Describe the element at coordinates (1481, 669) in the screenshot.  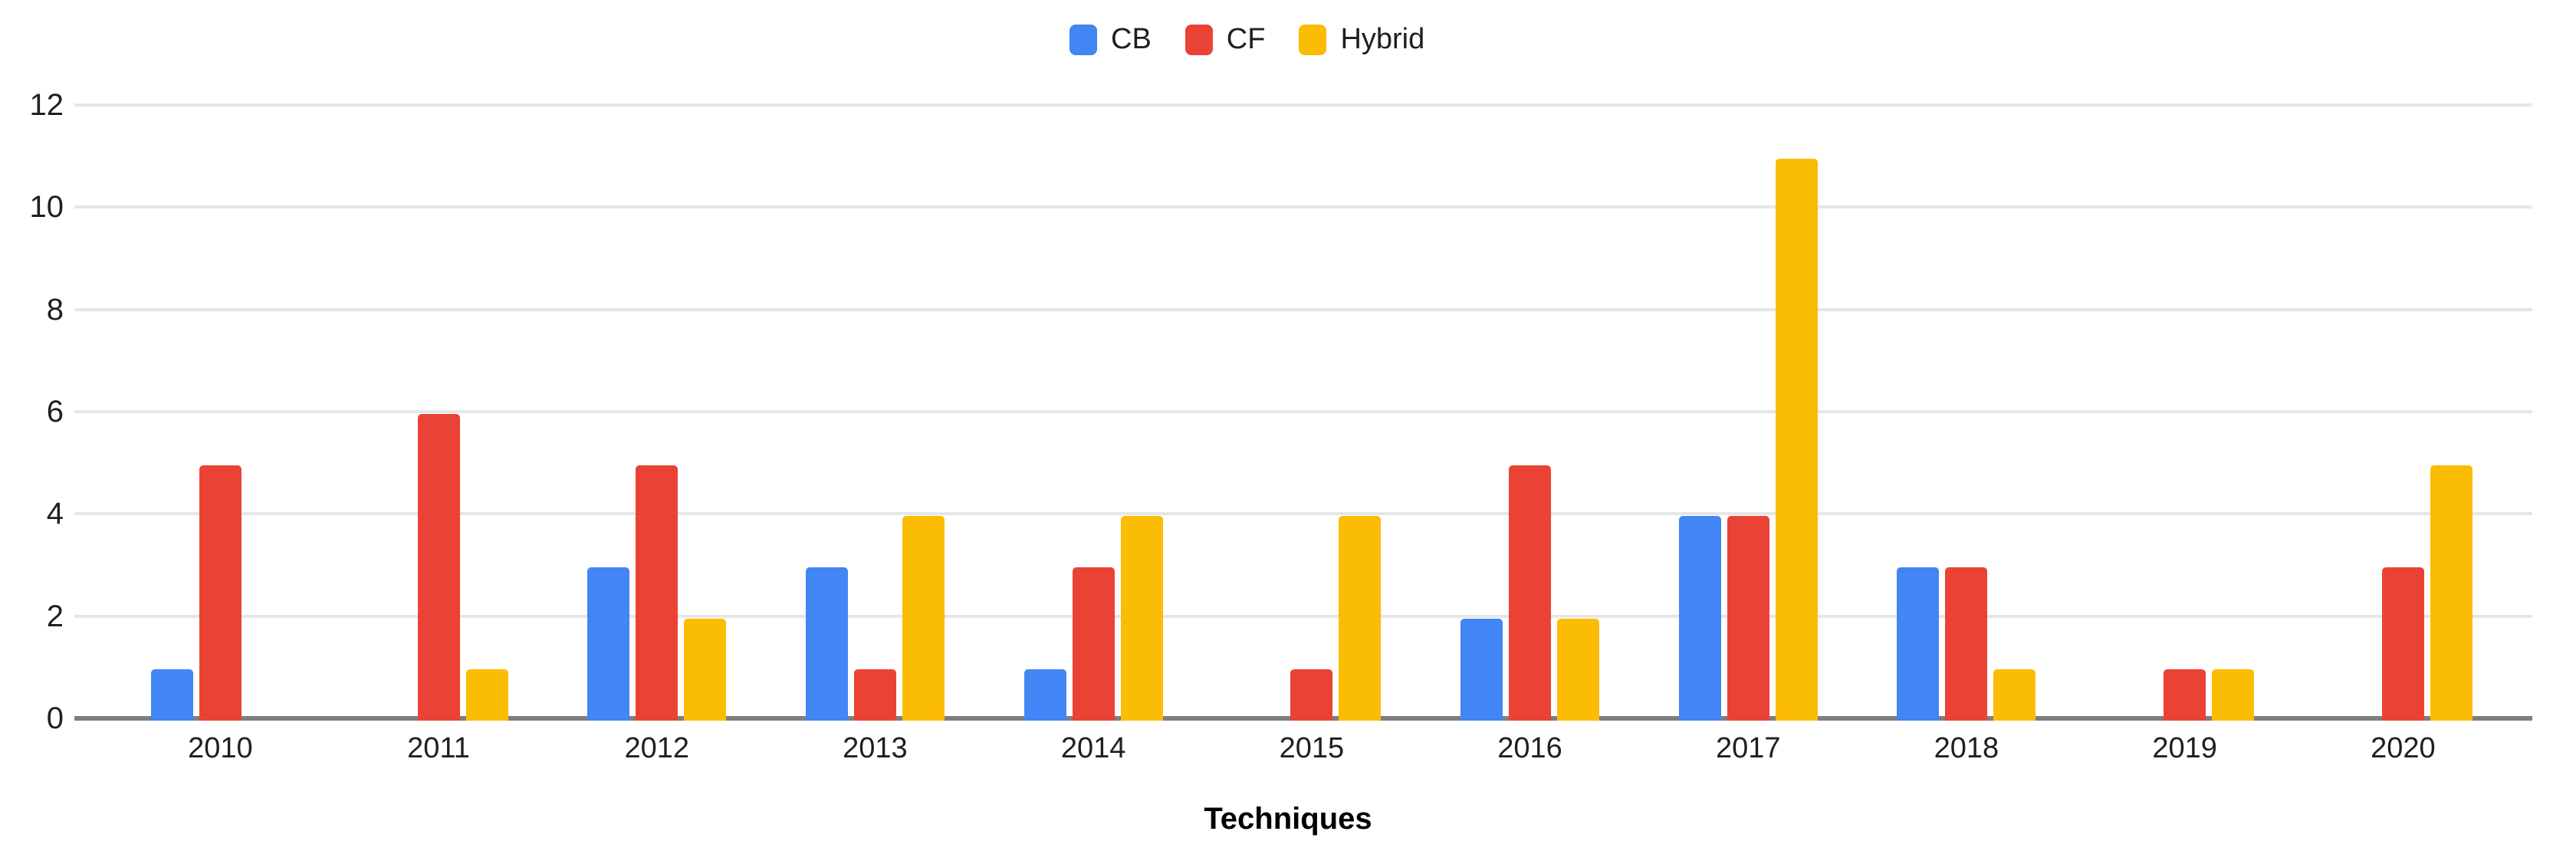
I see `bar-cb-2016` at that location.